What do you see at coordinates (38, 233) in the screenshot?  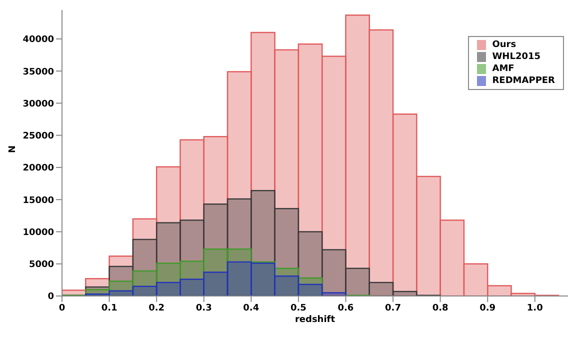 I see `y-tick-label: 10000` at bounding box center [38, 233].